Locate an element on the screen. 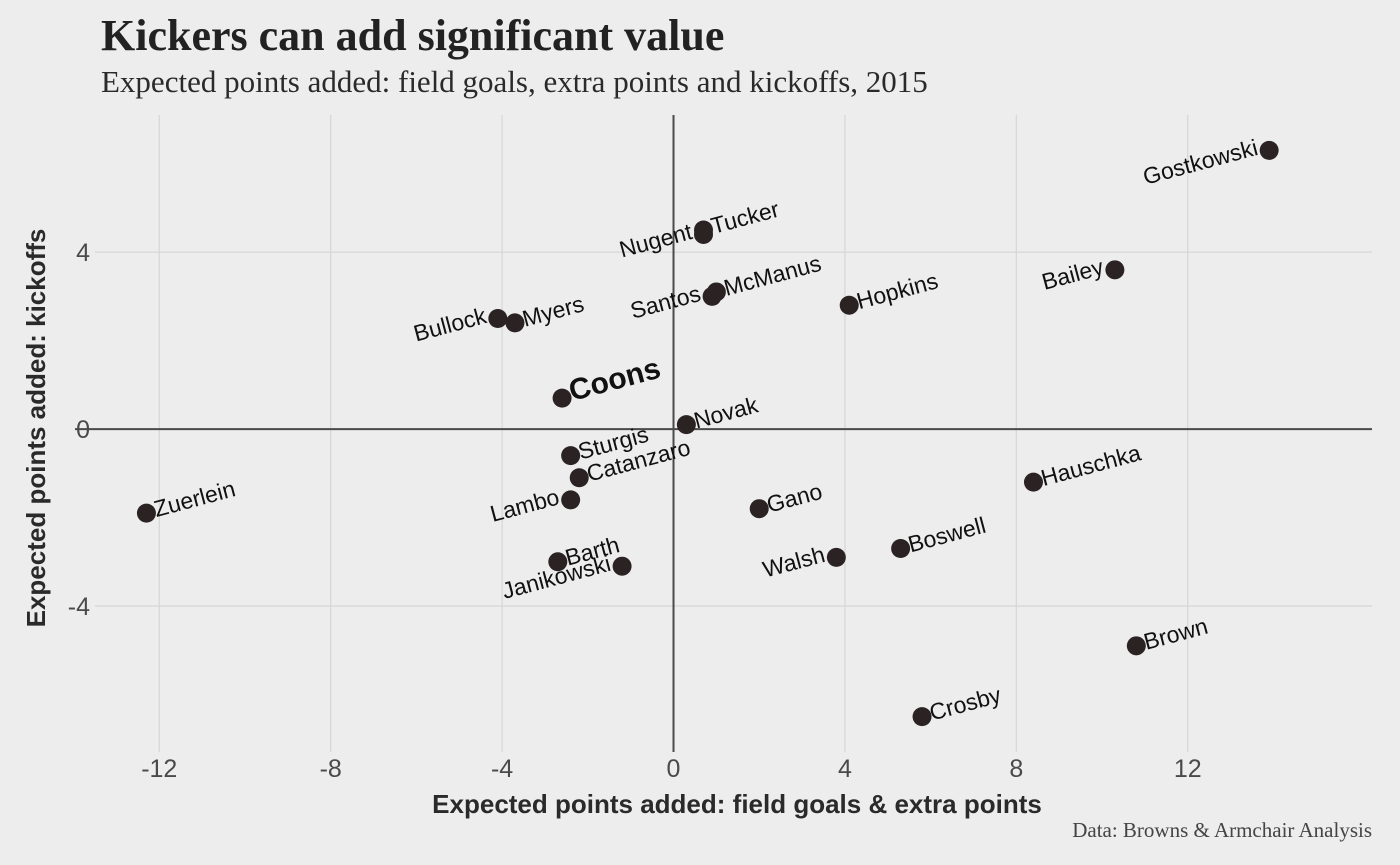  data-point-sturgis is located at coordinates (571, 456).